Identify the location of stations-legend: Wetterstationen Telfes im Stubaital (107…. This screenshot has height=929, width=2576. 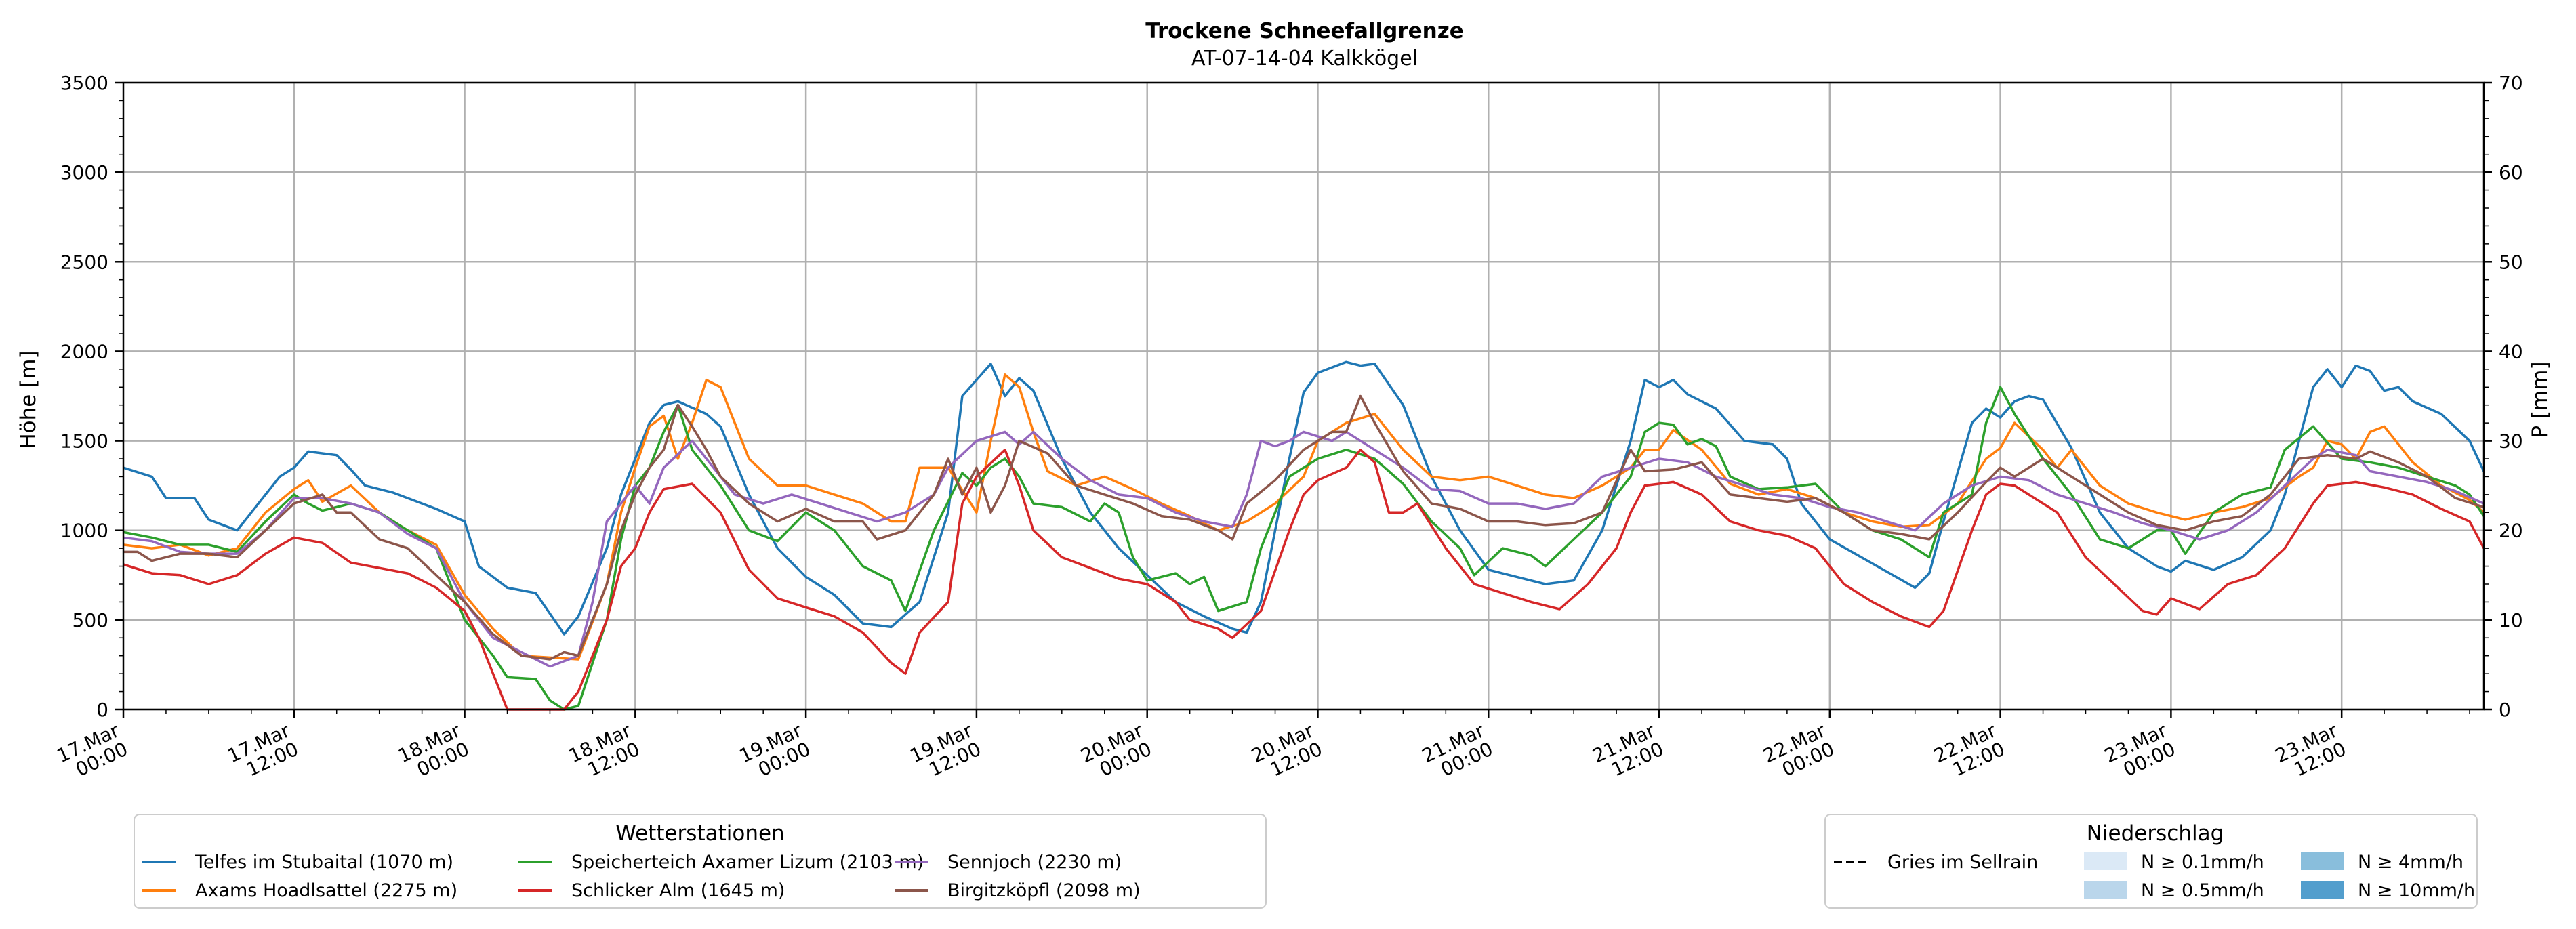
(701, 862).